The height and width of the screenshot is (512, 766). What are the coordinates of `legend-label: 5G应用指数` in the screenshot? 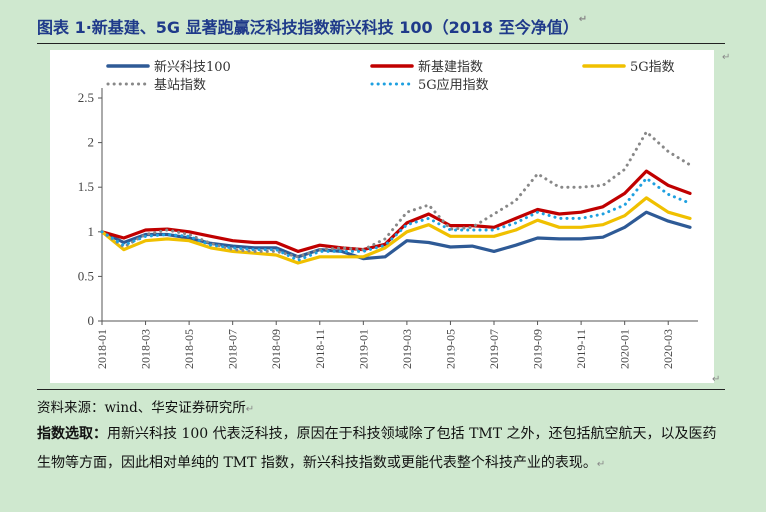 It's located at (453, 85).